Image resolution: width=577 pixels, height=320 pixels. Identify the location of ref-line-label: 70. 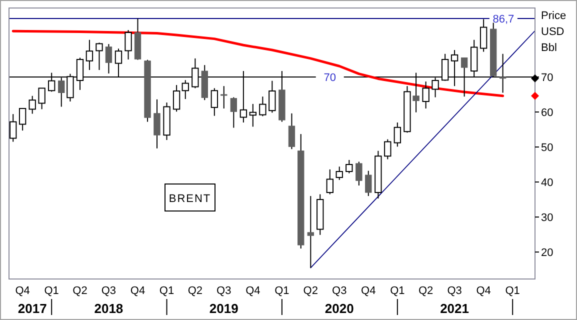
(330, 78).